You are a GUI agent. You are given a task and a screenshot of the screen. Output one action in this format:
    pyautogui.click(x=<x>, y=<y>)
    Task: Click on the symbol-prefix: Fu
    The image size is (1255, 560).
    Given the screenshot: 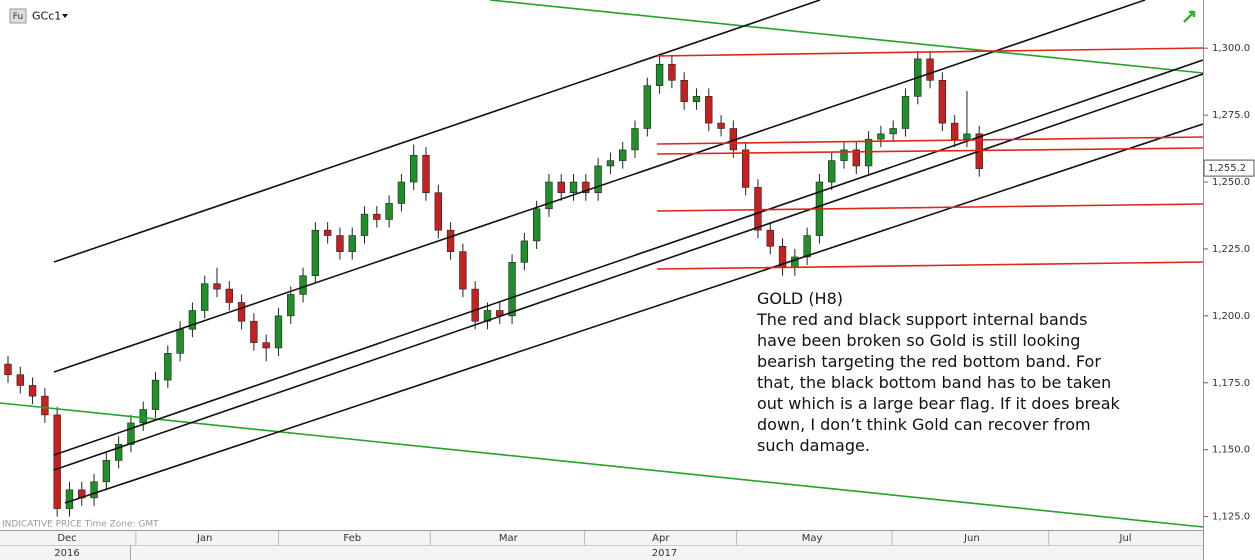 What is the action you would take?
    pyautogui.click(x=18, y=17)
    